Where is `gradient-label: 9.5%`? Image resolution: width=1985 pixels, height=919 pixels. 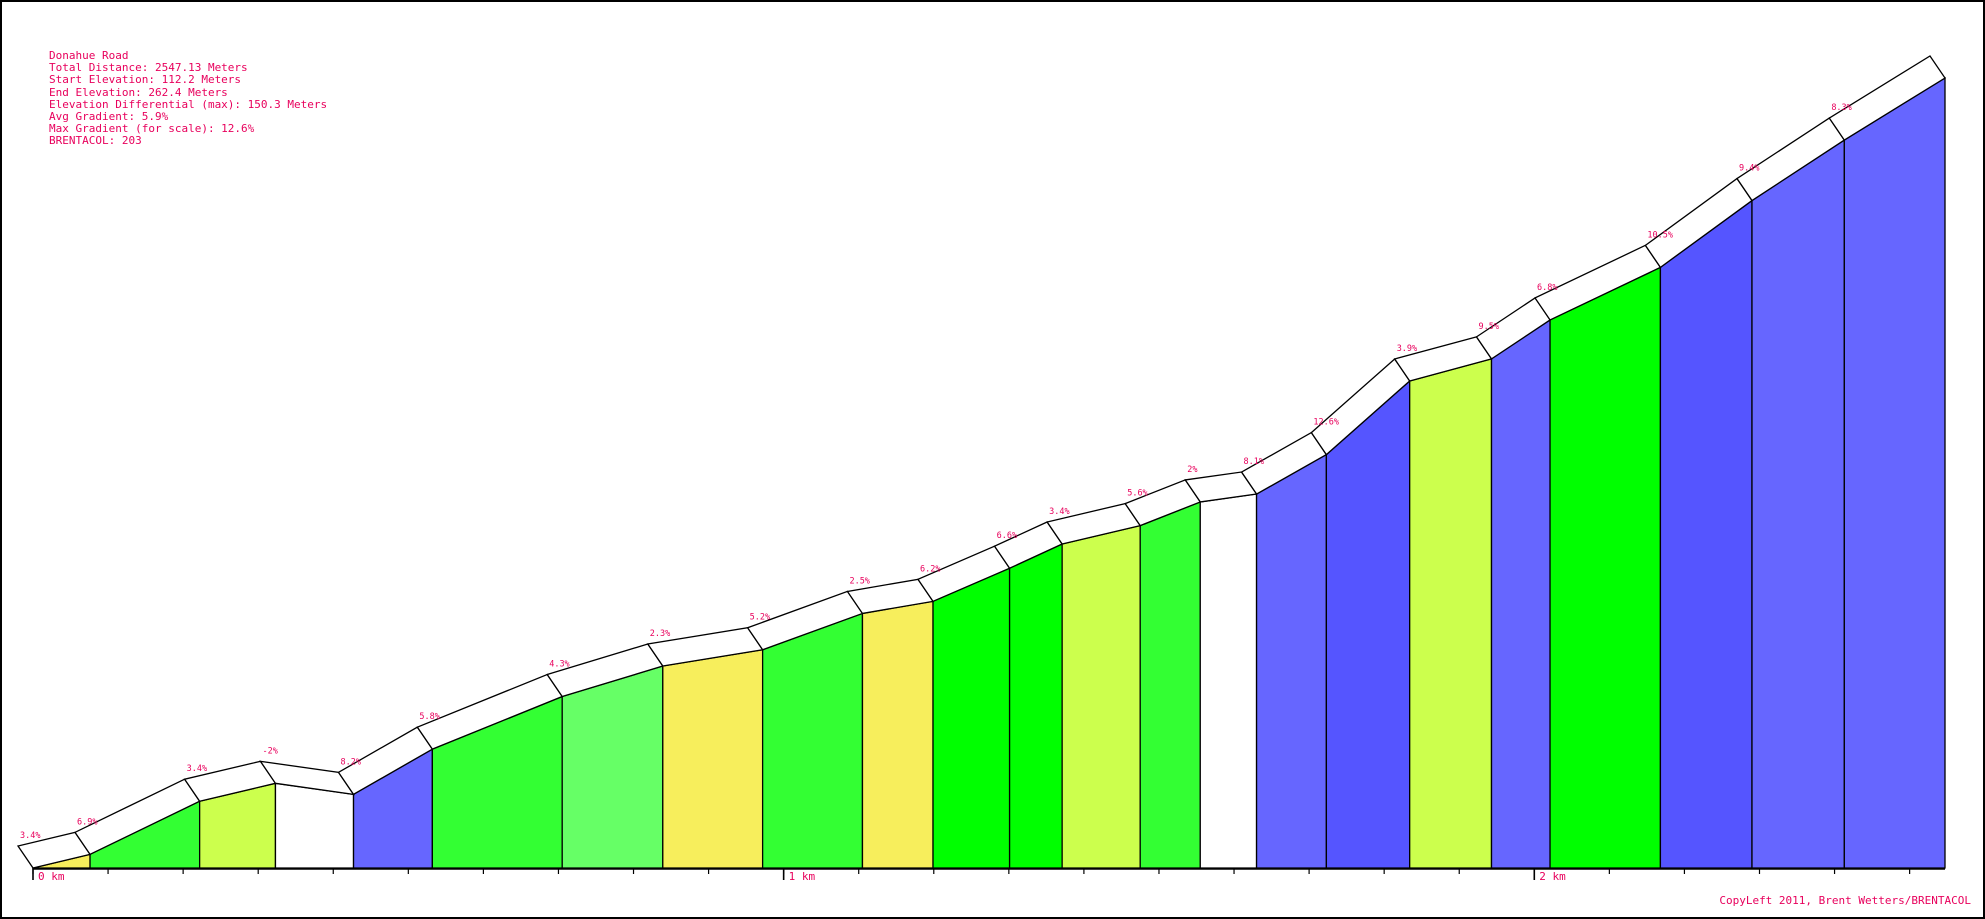
gradient-label: 9.5% is located at coordinates (1489, 327).